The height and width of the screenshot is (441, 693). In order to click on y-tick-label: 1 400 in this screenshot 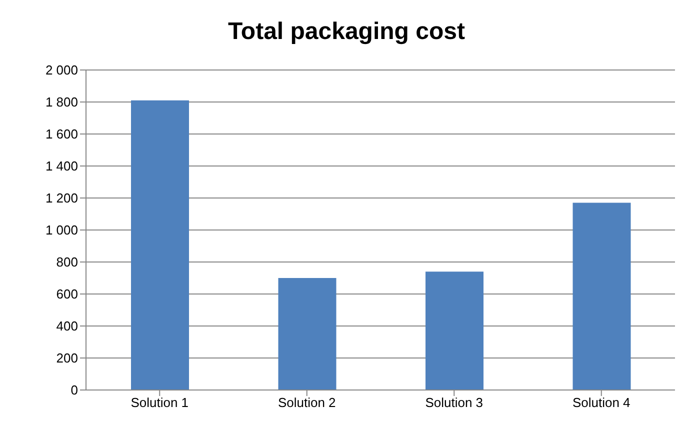, I will do `click(61, 166)`.